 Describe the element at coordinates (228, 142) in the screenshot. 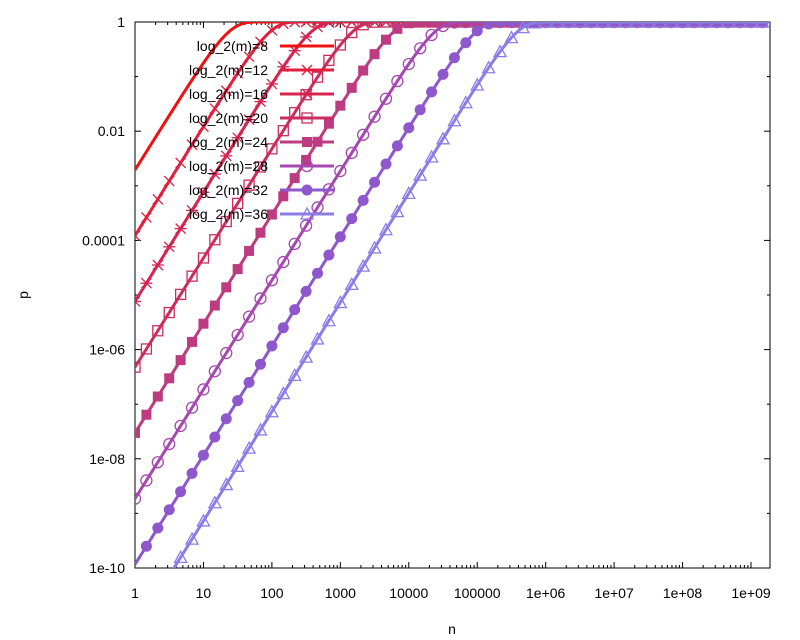

I see `legend-label: log_2(m)=24` at that location.